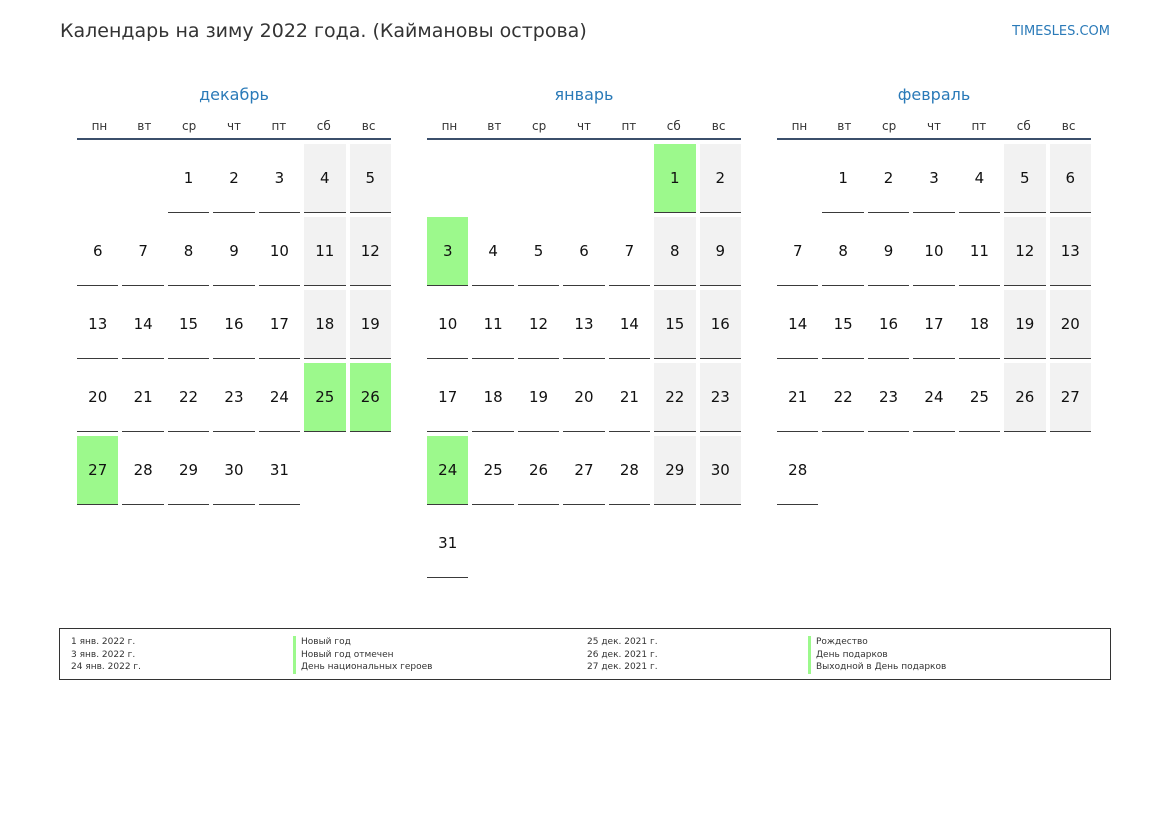 This screenshot has height=827, width=1169. Describe the element at coordinates (234, 94) in the screenshot. I see `month-name: декабрь` at that location.